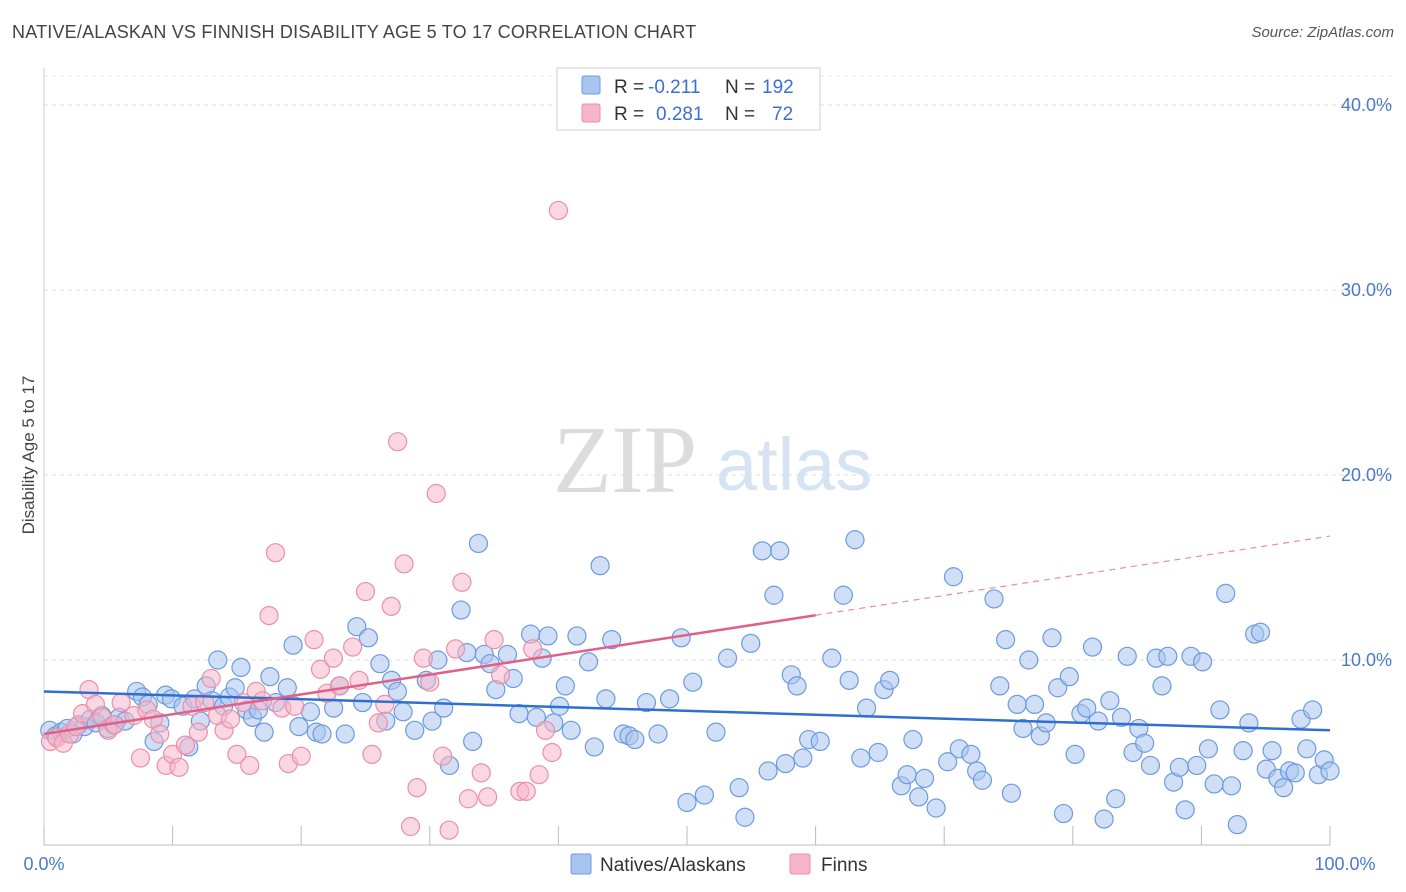  What do you see at coordinates (687, 835) in the screenshot?
I see `x-axis-ticks` at bounding box center [687, 835].